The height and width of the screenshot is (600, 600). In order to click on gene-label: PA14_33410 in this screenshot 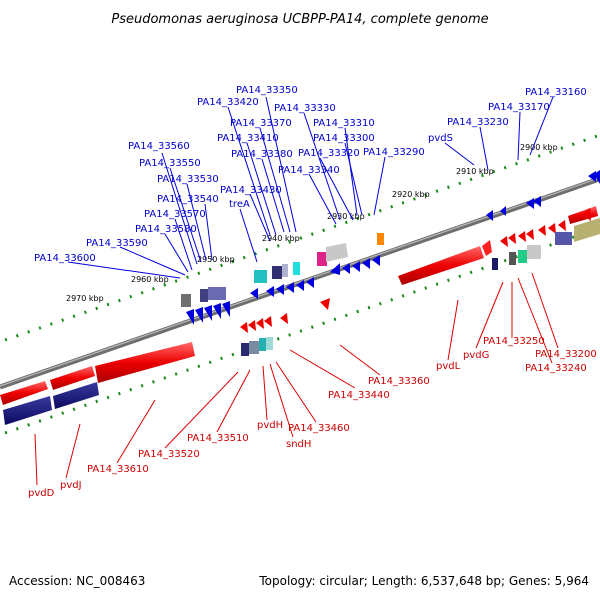, I will do `click(248, 138)`.